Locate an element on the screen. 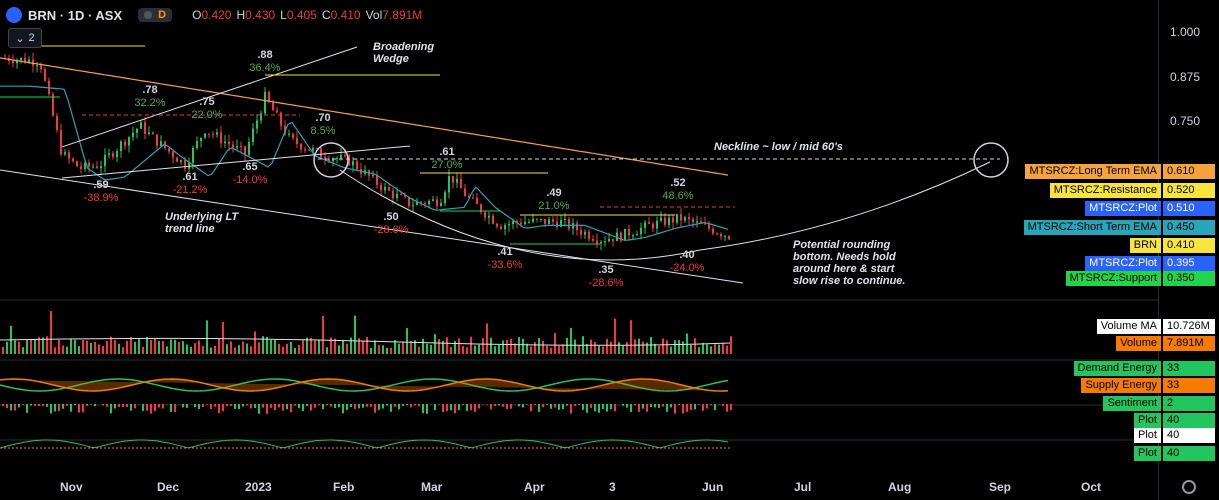 Image resolution: width=1219 pixels, height=500 pixels. settings-gear-icon is located at coordinates (1189, 487).